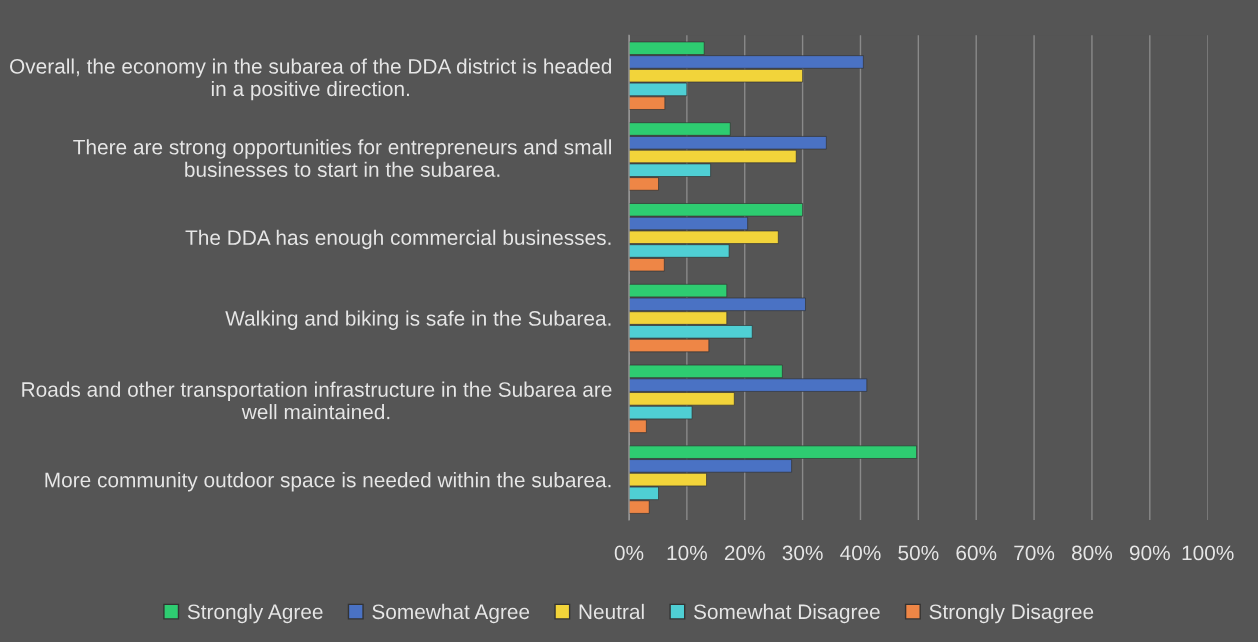 Image resolution: width=1258 pixels, height=642 pixels. What do you see at coordinates (255, 613) in the screenshot?
I see `legend-label: Strongly Agree` at bounding box center [255, 613].